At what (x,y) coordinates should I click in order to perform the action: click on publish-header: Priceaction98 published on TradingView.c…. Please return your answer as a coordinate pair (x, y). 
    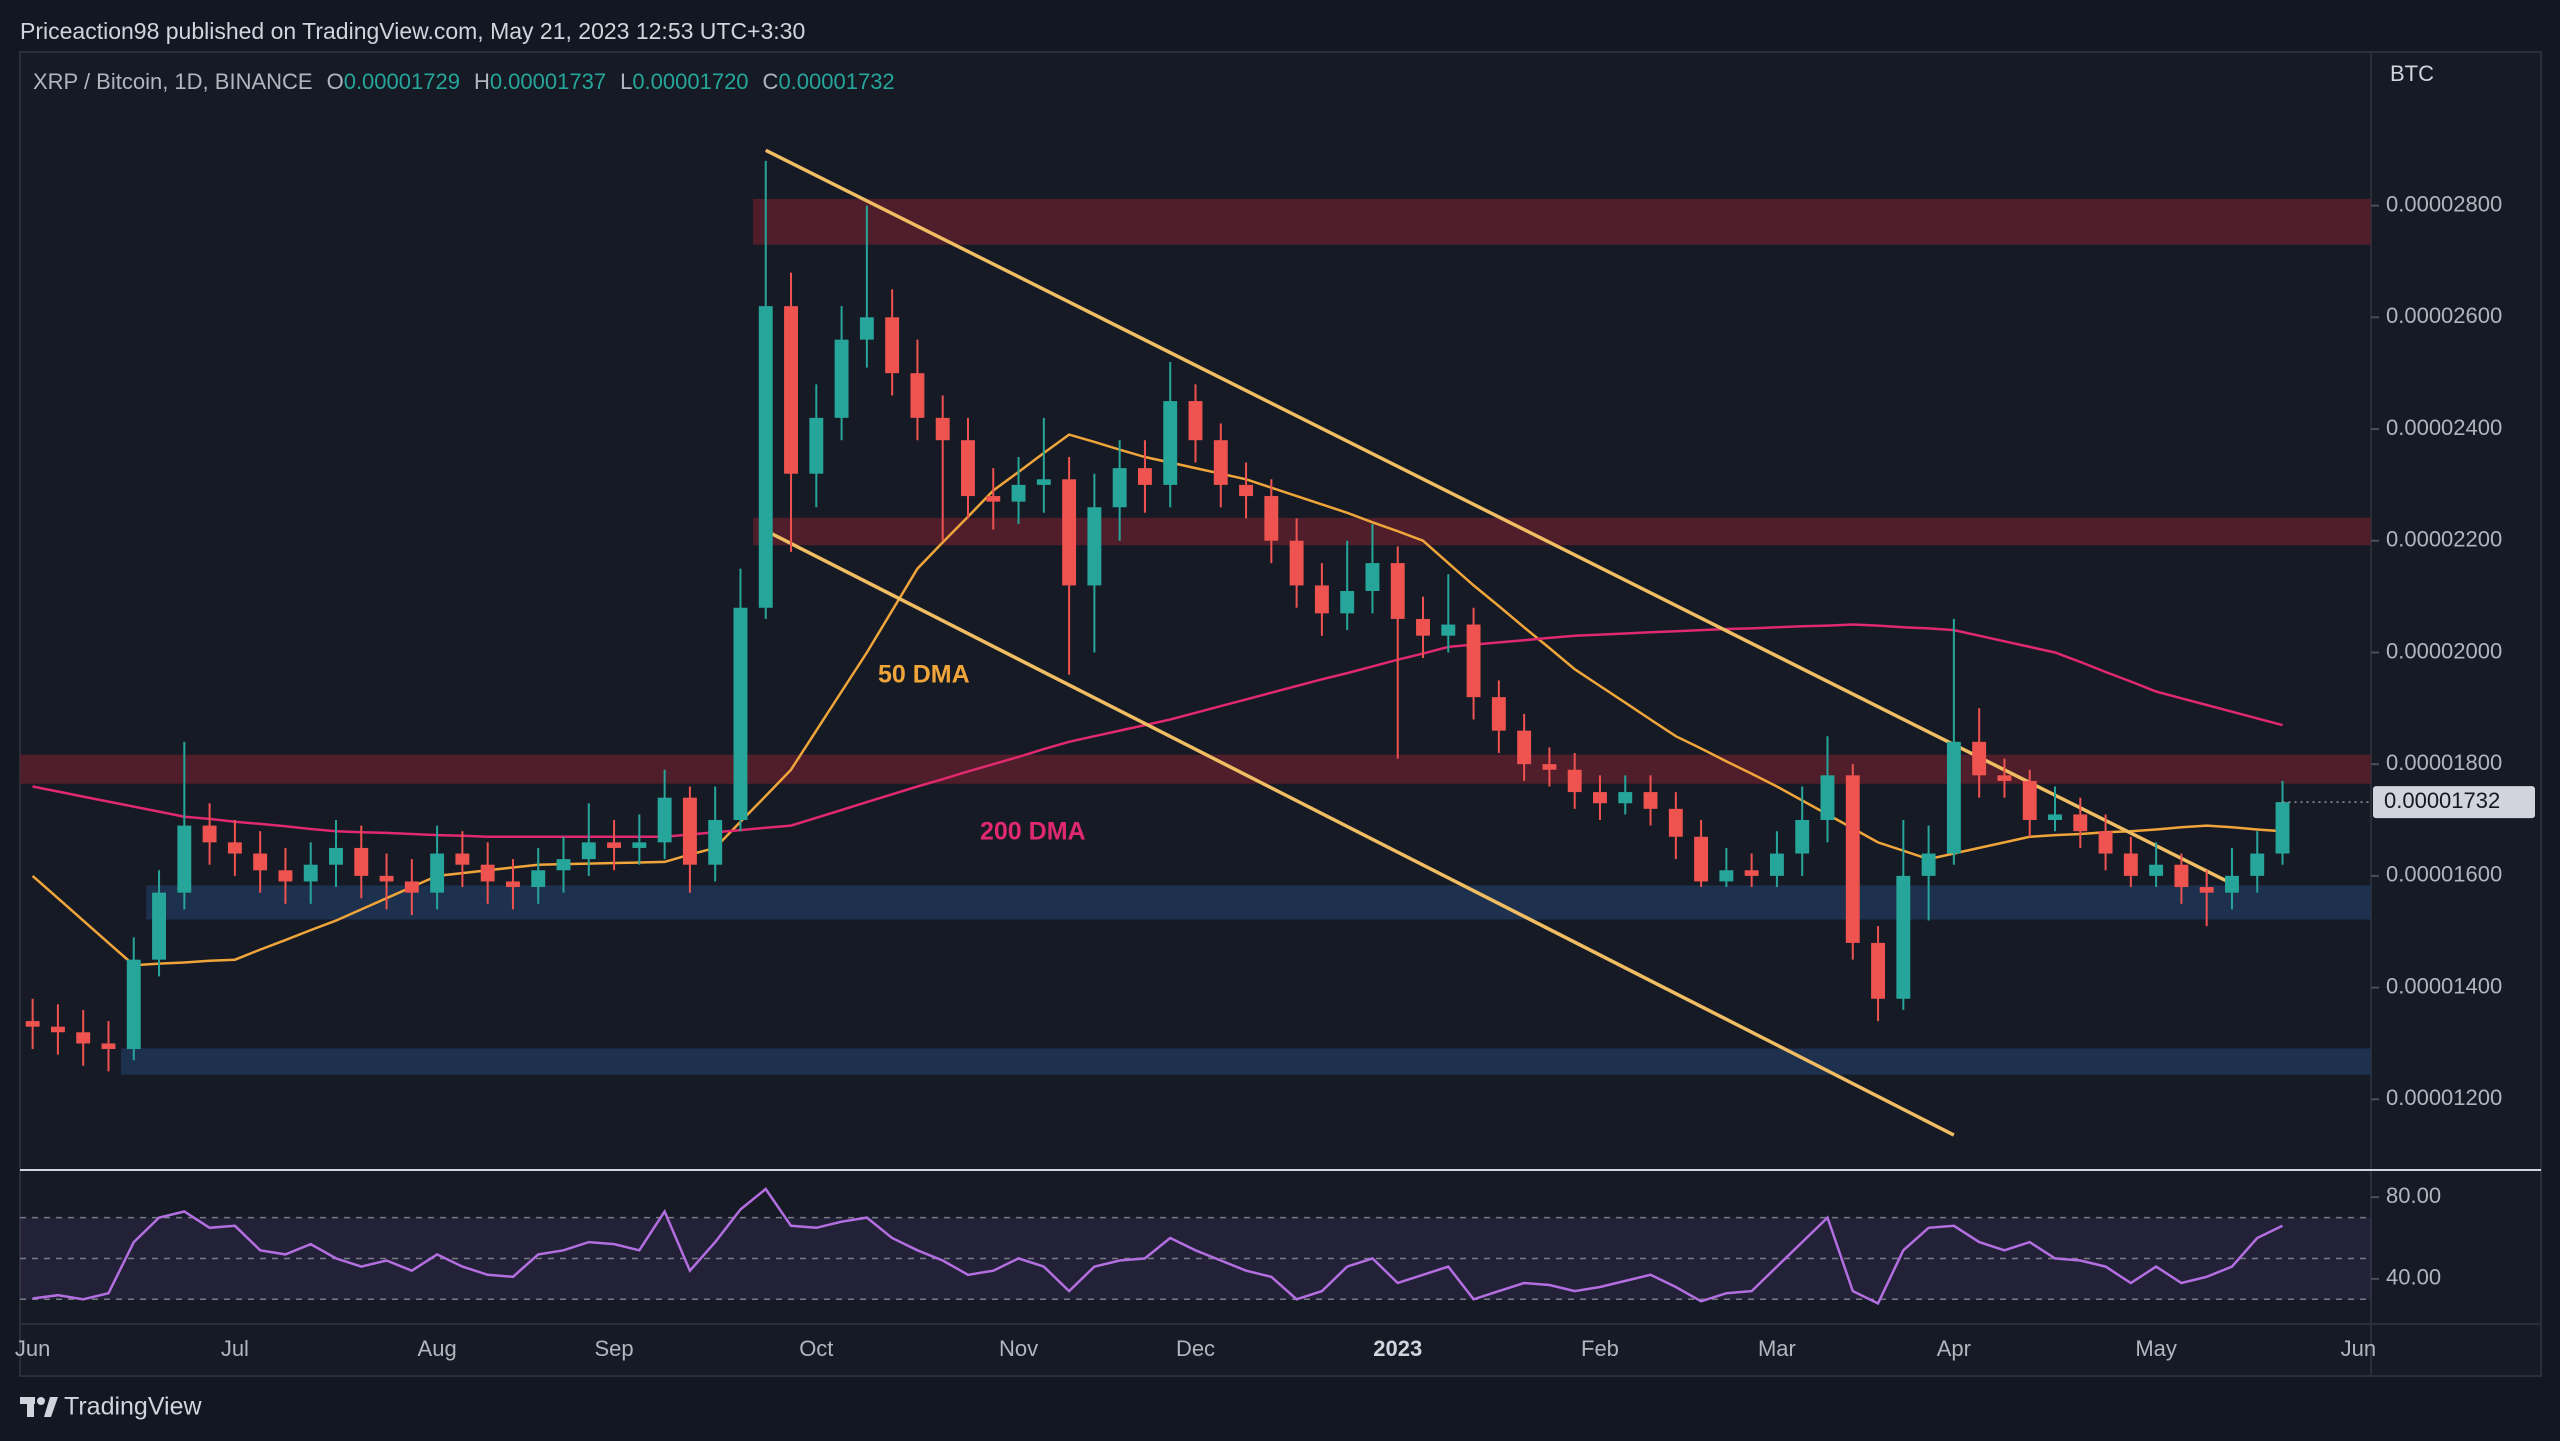
    Looking at the image, I should click on (412, 31).